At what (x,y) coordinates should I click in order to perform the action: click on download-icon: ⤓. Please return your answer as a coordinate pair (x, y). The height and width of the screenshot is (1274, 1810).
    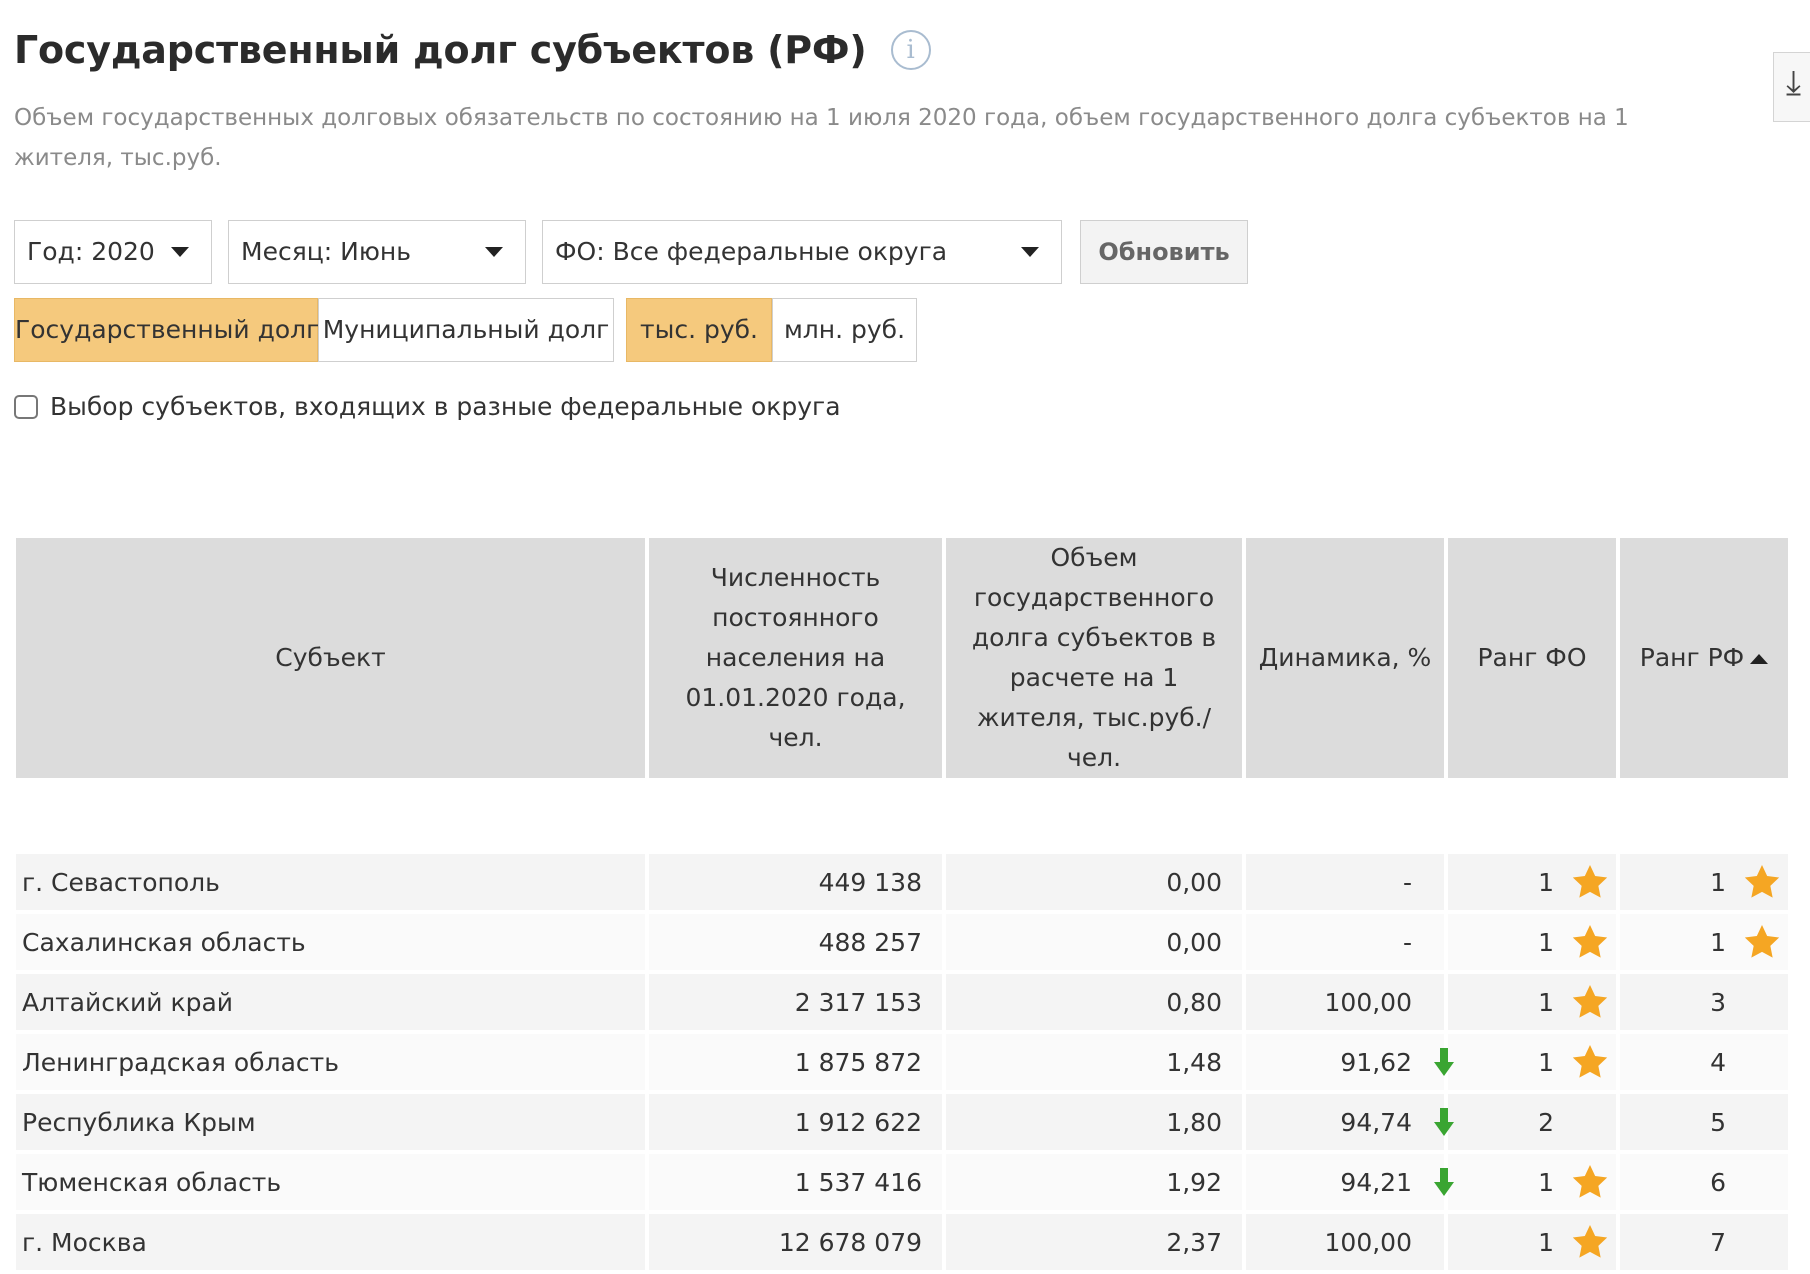
    Looking at the image, I should click on (1791, 87).